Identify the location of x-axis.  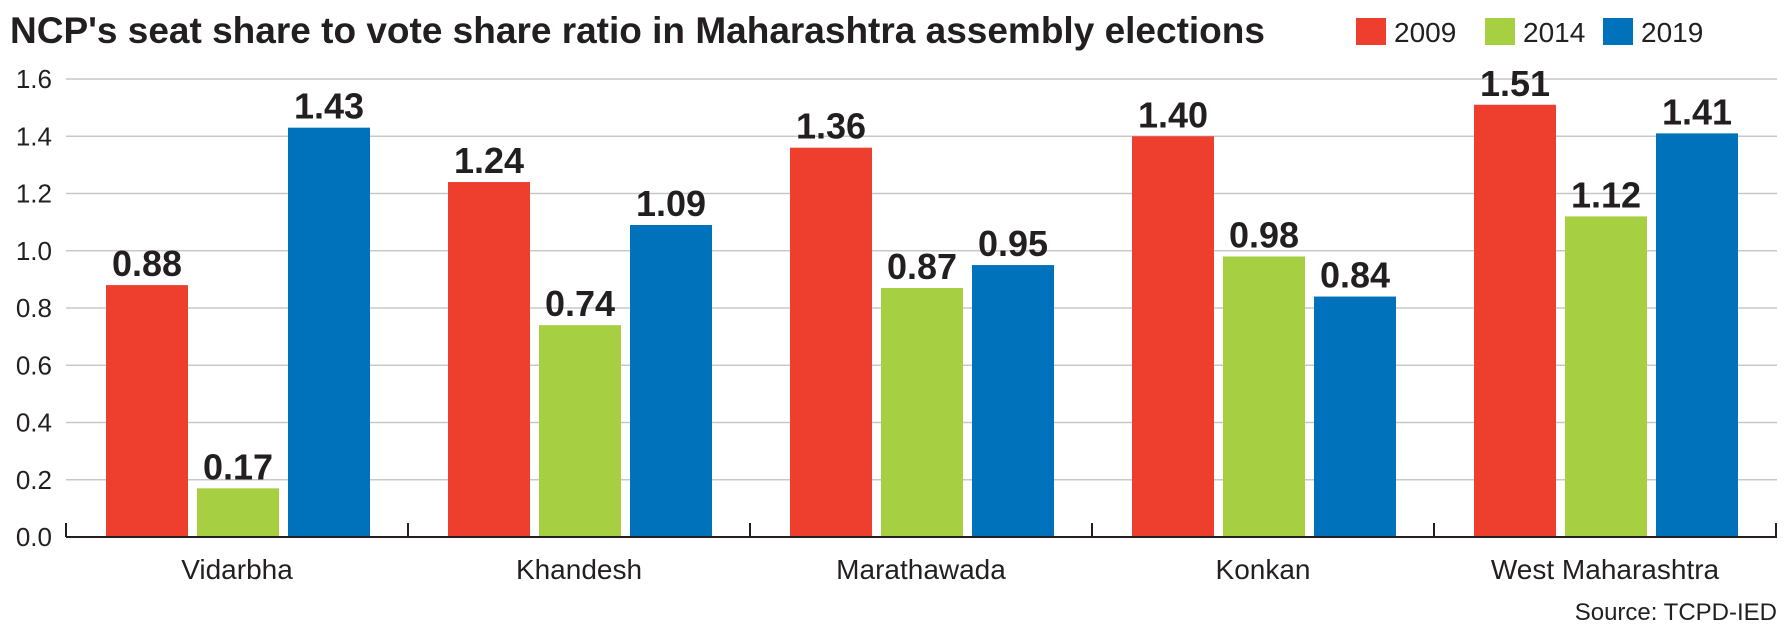
(921, 530).